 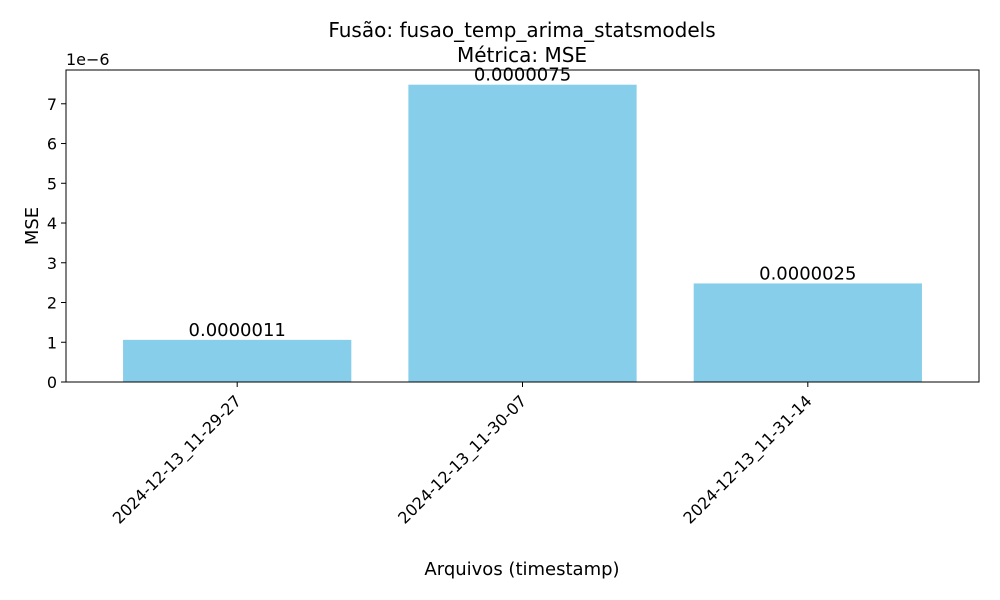 I want to click on y-tick-label: 1, so click(x=52, y=342).